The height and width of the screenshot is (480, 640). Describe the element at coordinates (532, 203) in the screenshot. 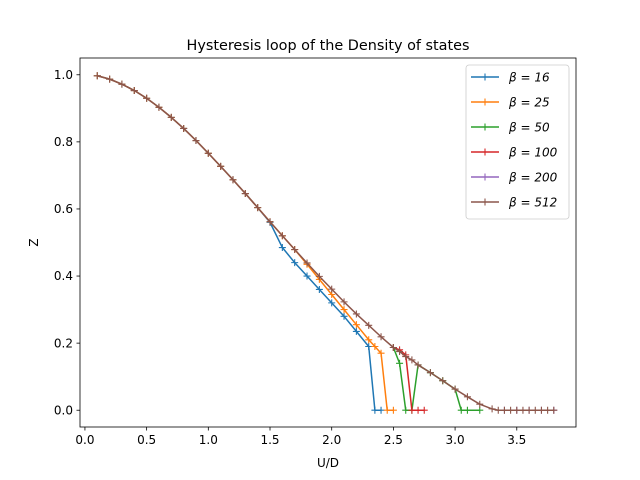

I see `legend-label: β = 512` at that location.